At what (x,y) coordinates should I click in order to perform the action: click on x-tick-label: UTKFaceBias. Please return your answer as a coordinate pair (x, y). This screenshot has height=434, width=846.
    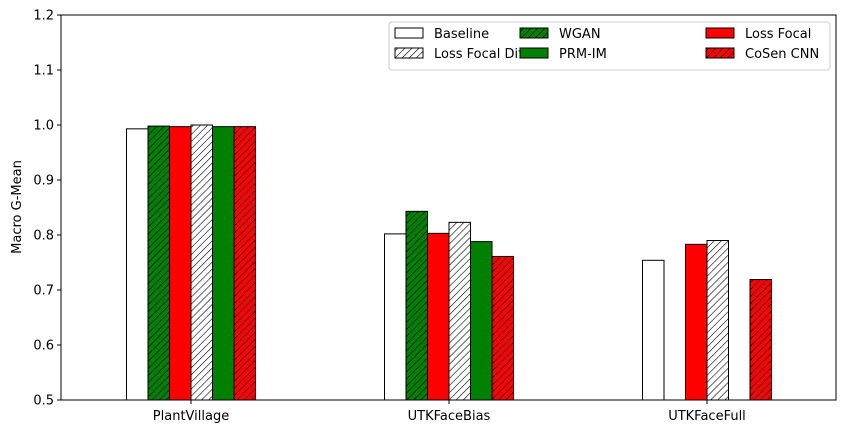
    Looking at the image, I should click on (449, 416).